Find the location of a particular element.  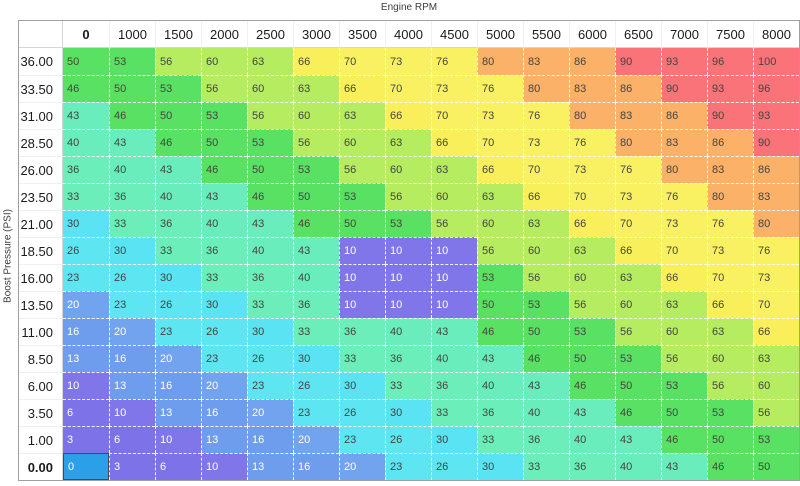

table-cell: 80 is located at coordinates (592, 115).